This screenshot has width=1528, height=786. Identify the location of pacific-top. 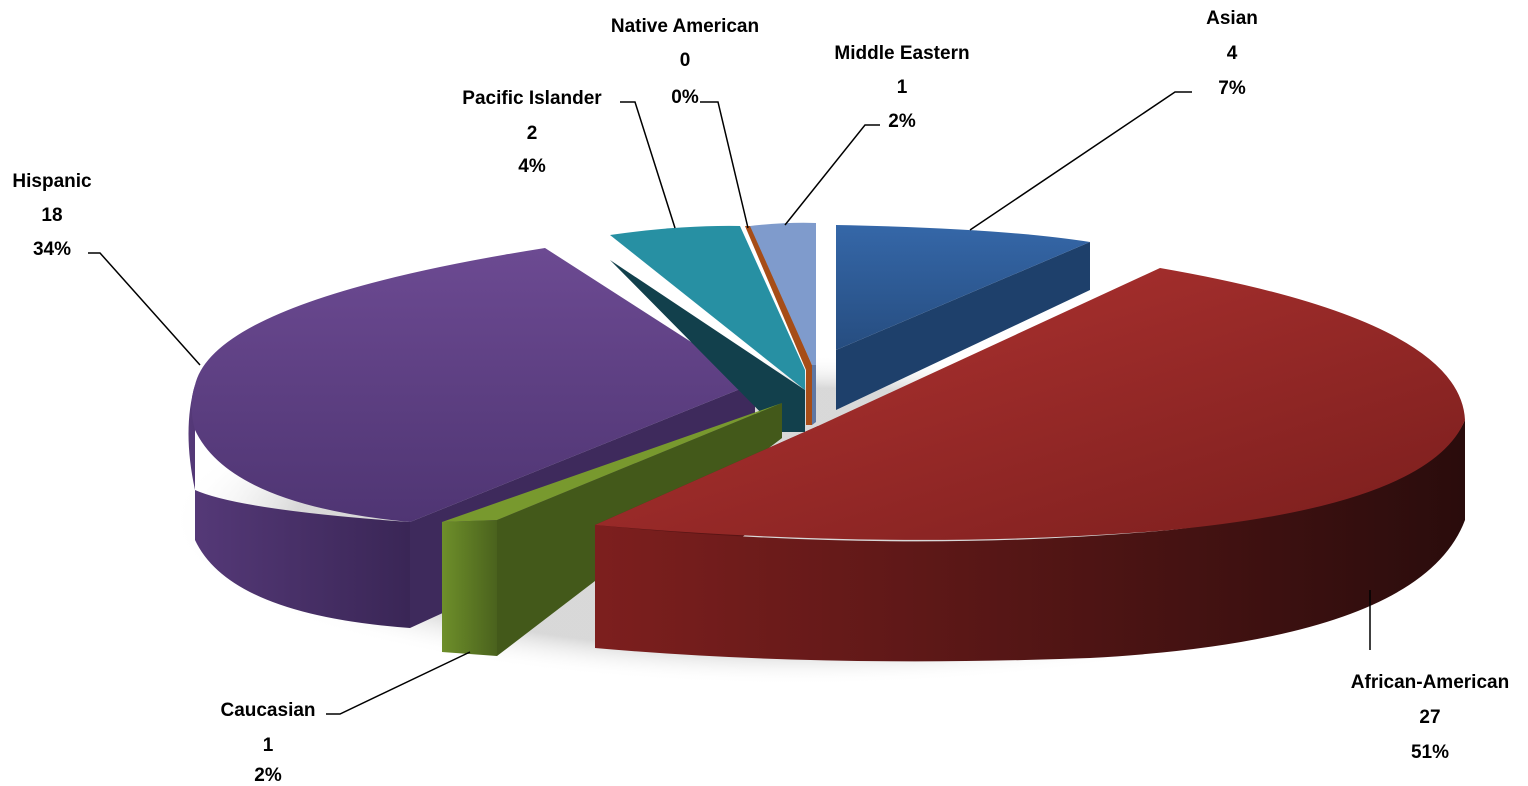
(707, 307).